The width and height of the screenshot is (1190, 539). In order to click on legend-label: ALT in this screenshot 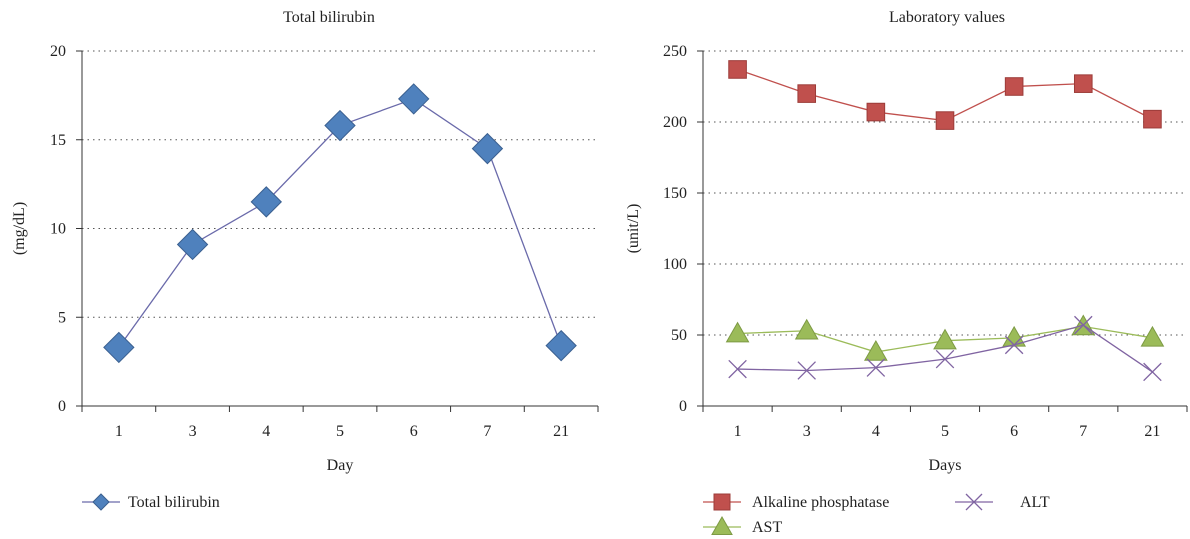, I will do `click(1035, 502)`.